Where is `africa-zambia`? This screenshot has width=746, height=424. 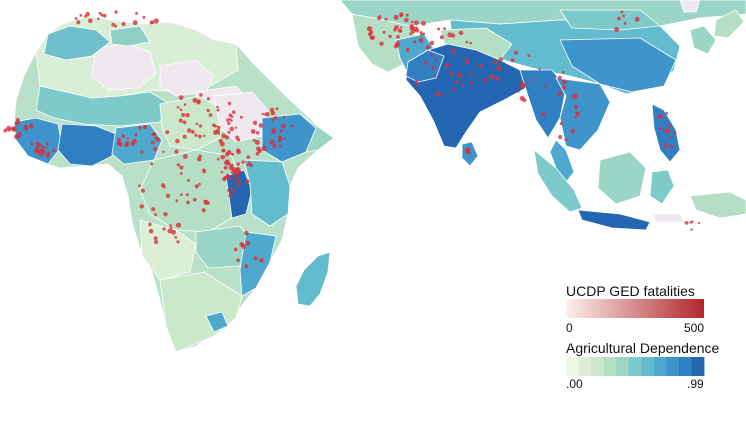
africa-zambia is located at coordinates (226, 247).